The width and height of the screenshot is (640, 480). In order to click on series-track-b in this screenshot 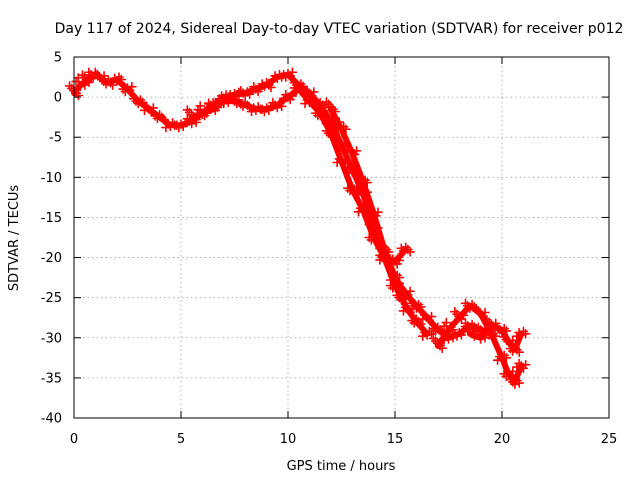, I will do `click(298, 175)`.